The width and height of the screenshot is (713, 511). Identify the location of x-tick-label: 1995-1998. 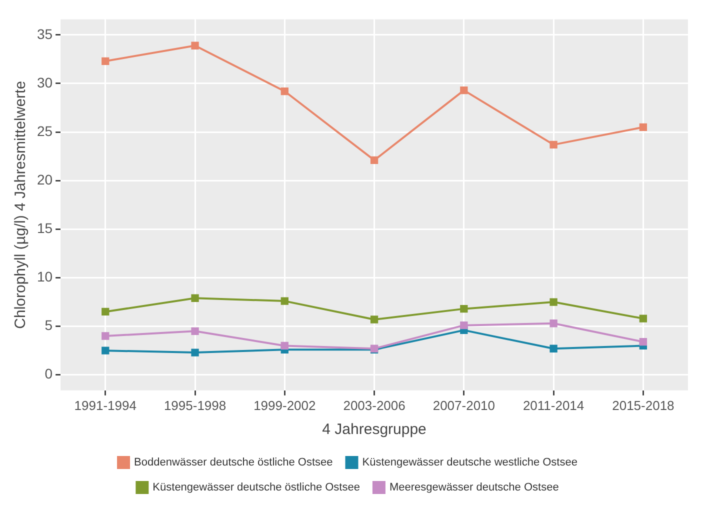
(195, 405).